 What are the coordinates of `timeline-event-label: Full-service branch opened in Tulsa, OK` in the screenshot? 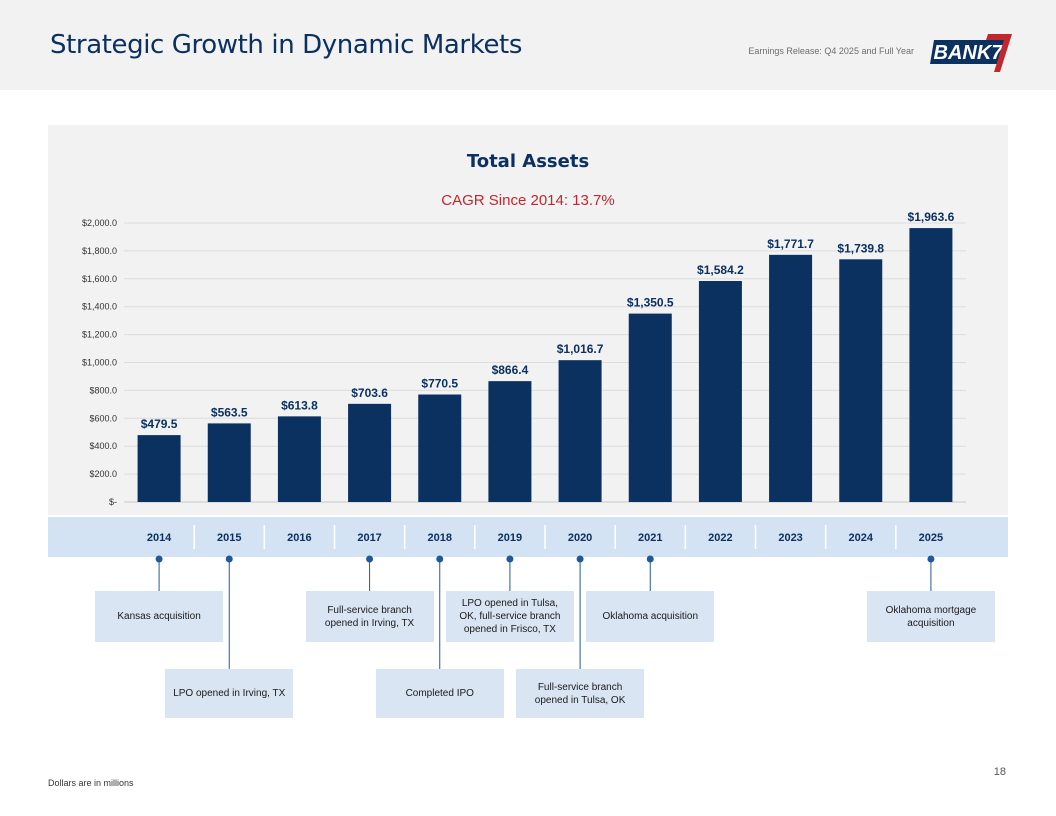 It's located at (580, 693).